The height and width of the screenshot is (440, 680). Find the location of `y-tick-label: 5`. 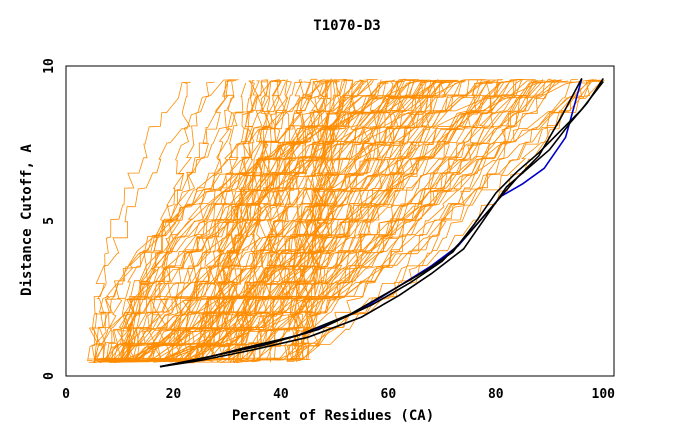

y-tick-label: 5 is located at coordinates (49, 221).